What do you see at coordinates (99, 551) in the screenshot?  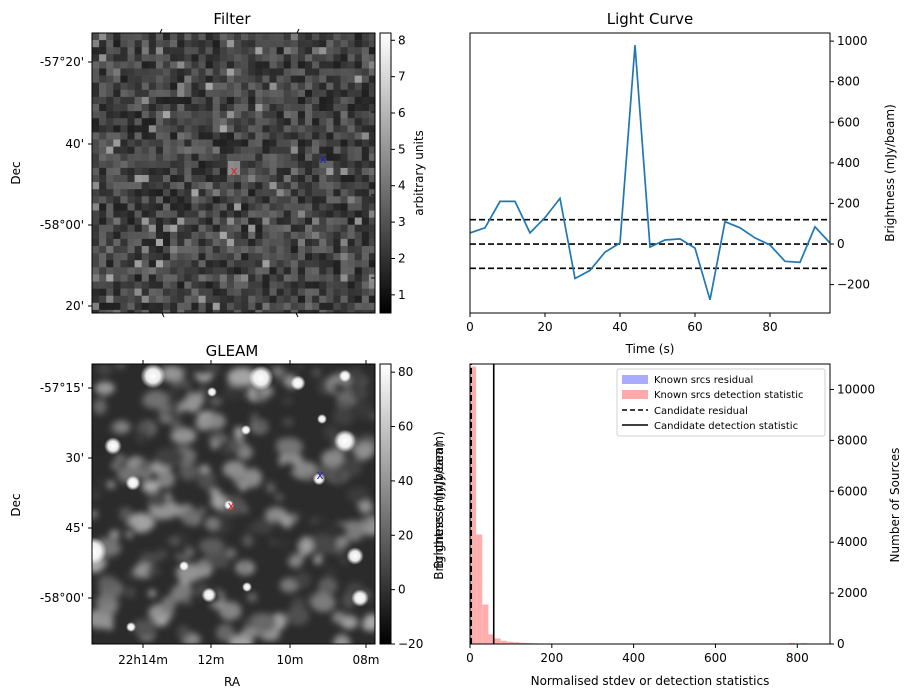 I see `gleam-source` at bounding box center [99, 551].